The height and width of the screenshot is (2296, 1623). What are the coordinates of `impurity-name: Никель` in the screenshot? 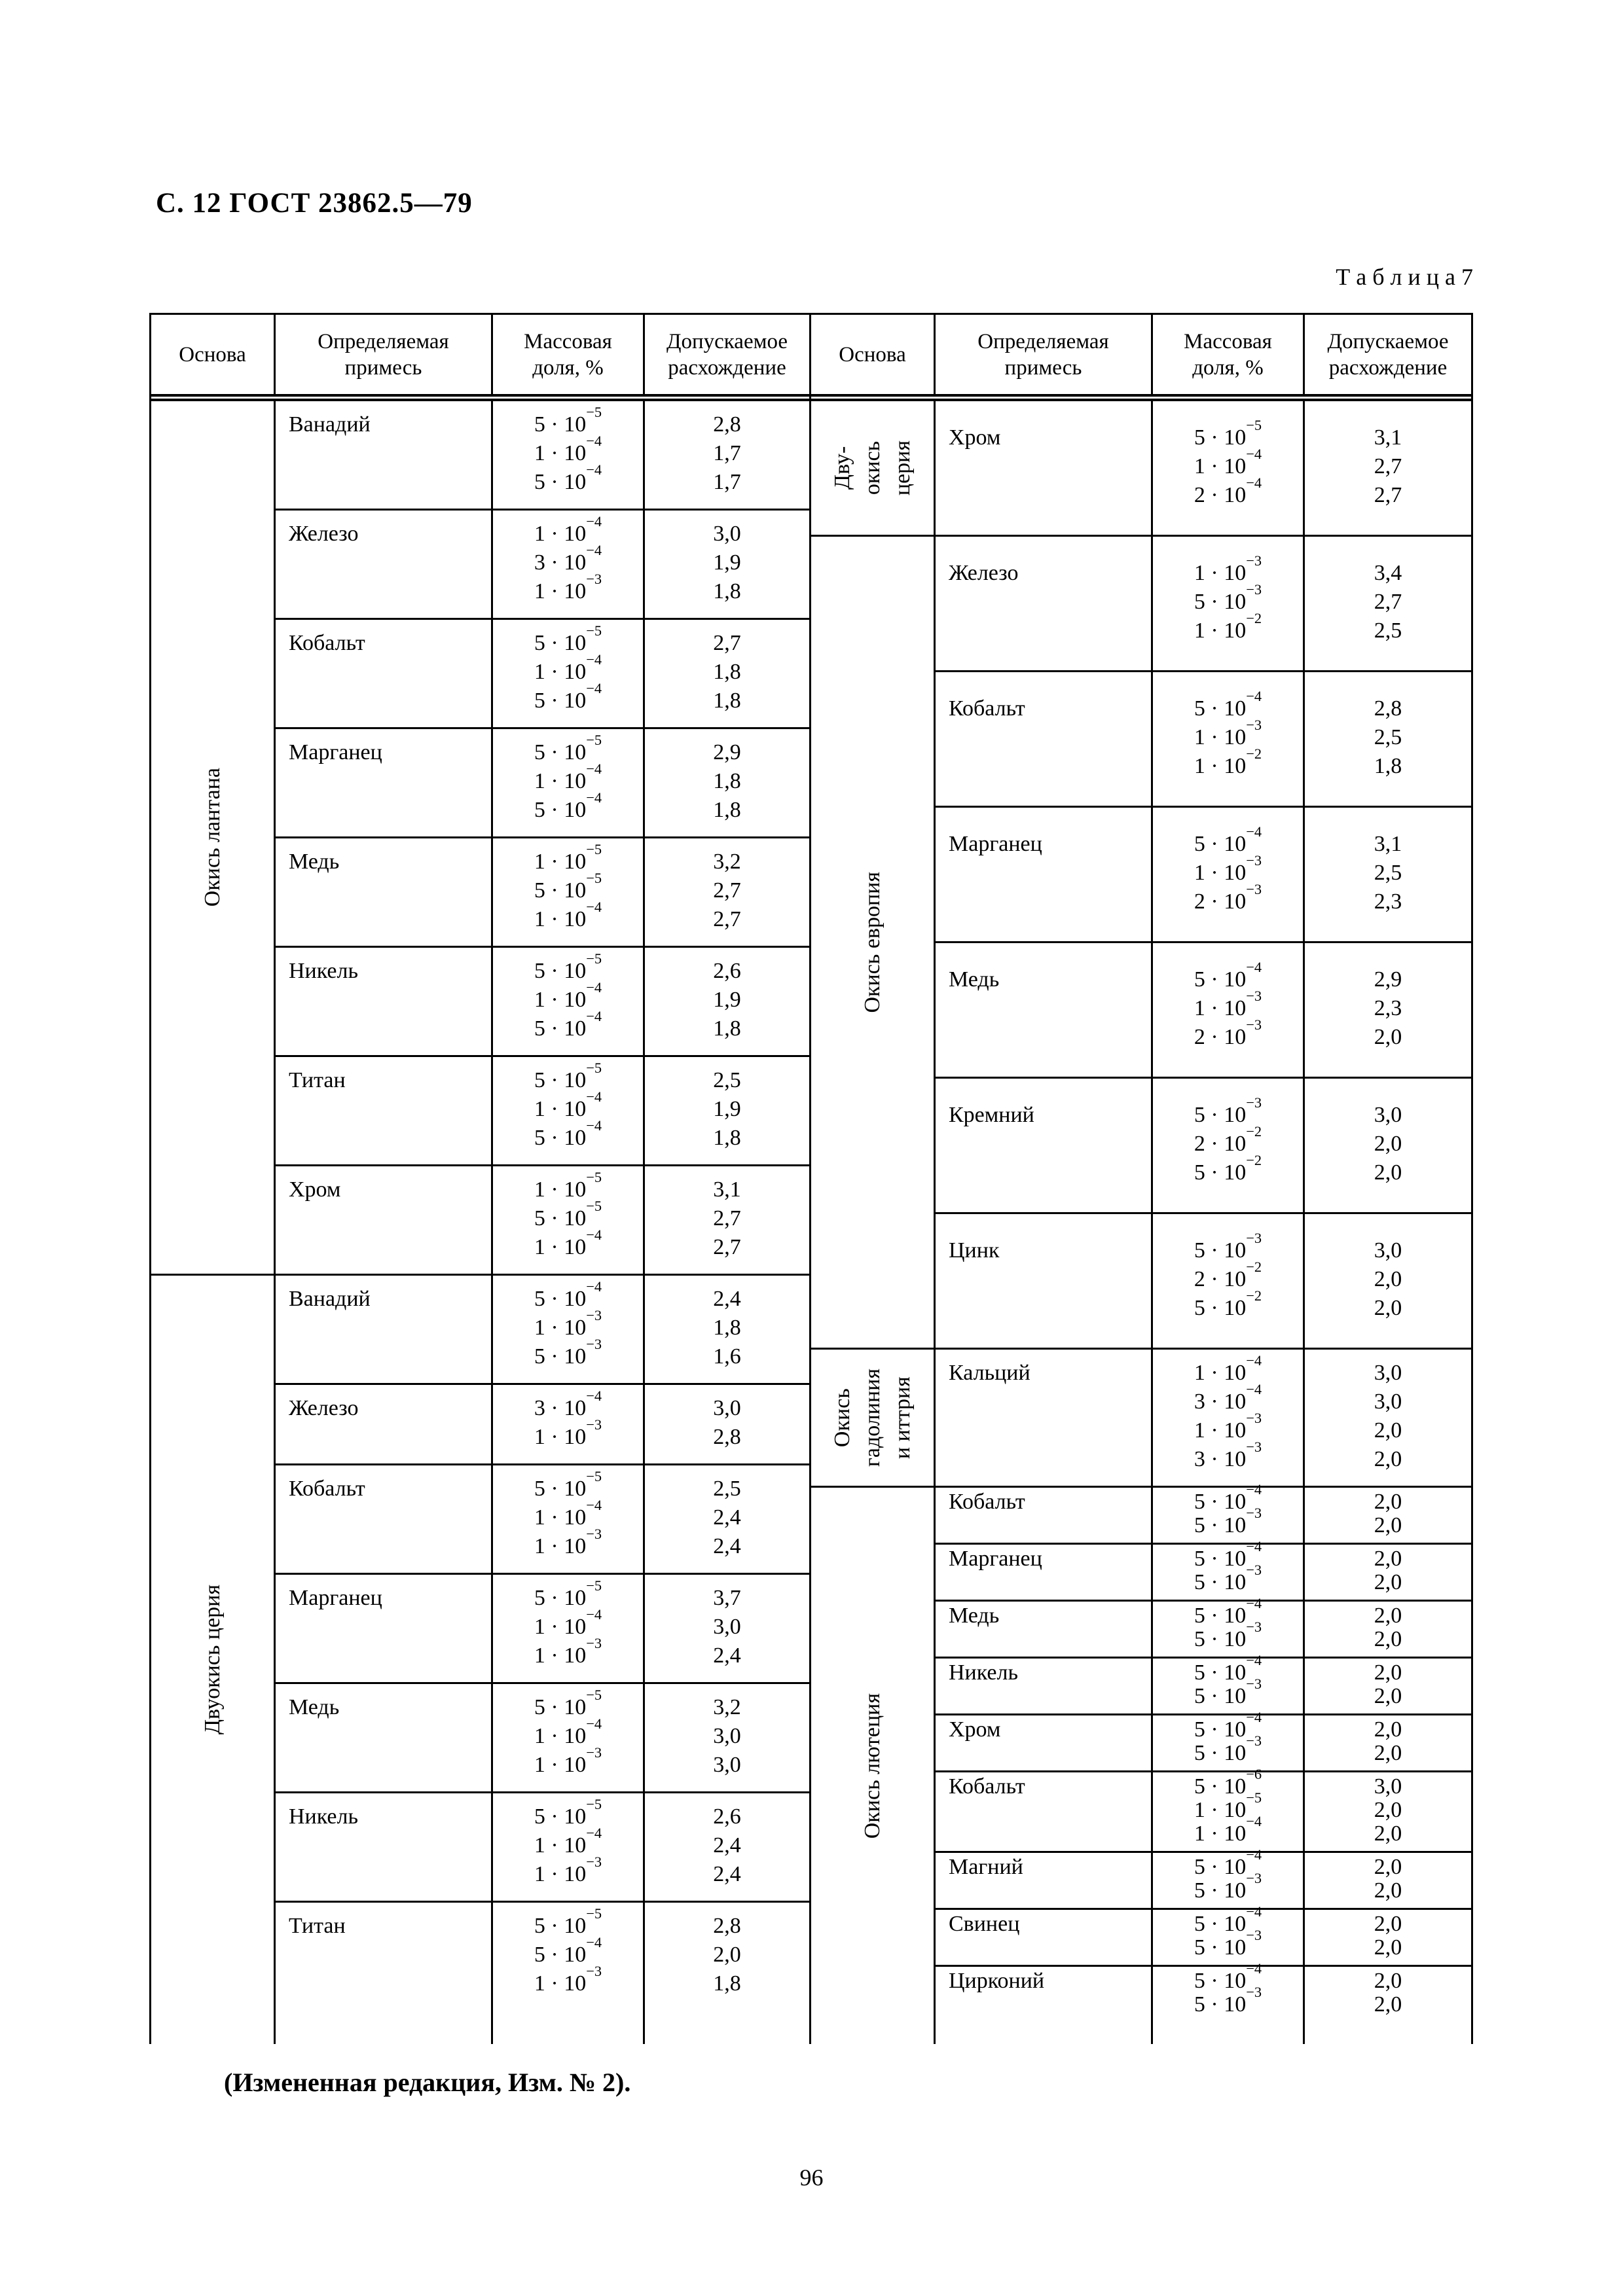 It's located at (1044, 1686).